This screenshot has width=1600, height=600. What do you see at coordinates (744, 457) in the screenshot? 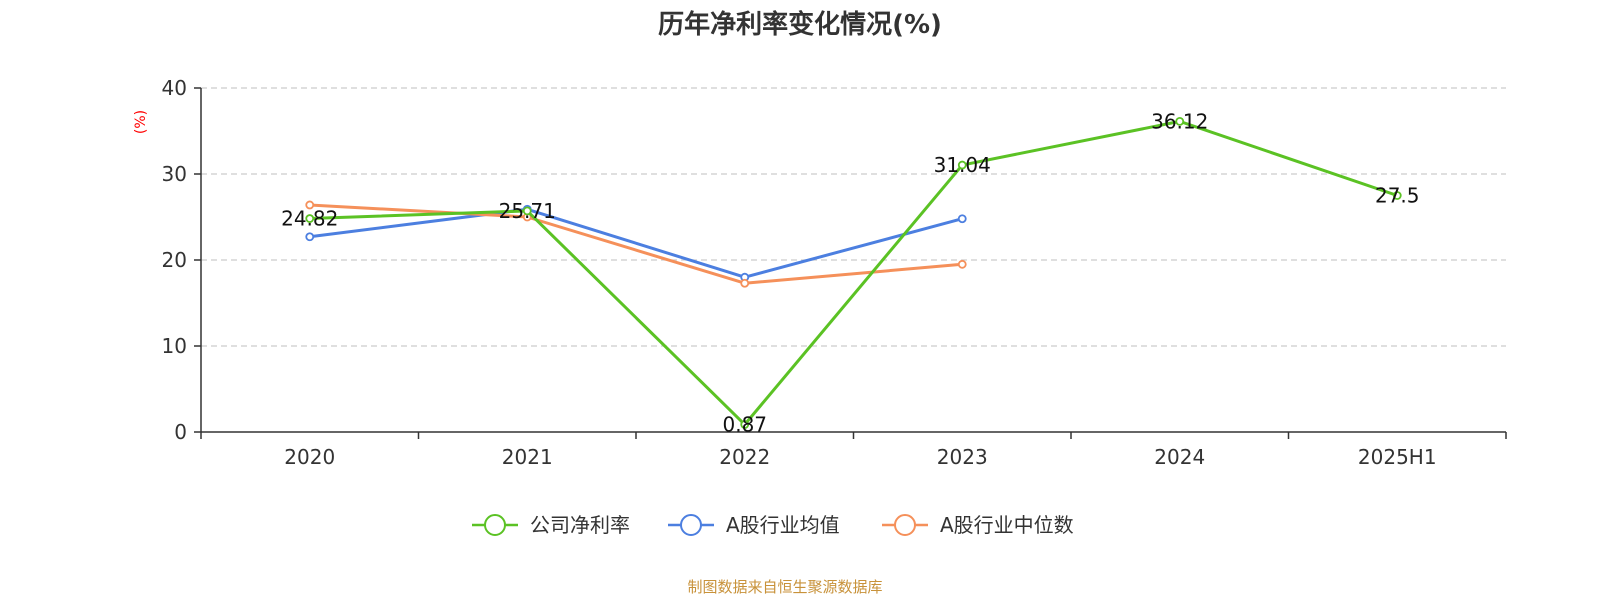
I see `x-tick-label: 2022` at bounding box center [744, 457].